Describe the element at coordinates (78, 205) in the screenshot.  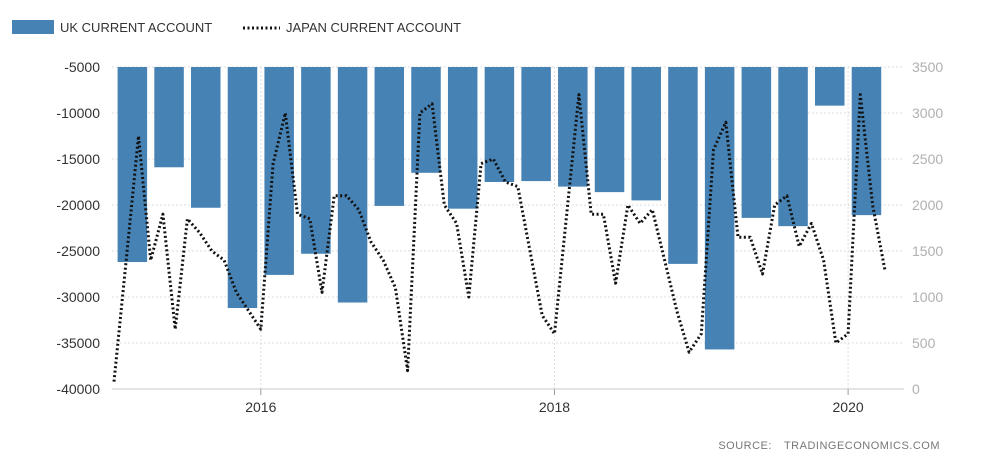
I see `left-tick-label: -20000` at that location.